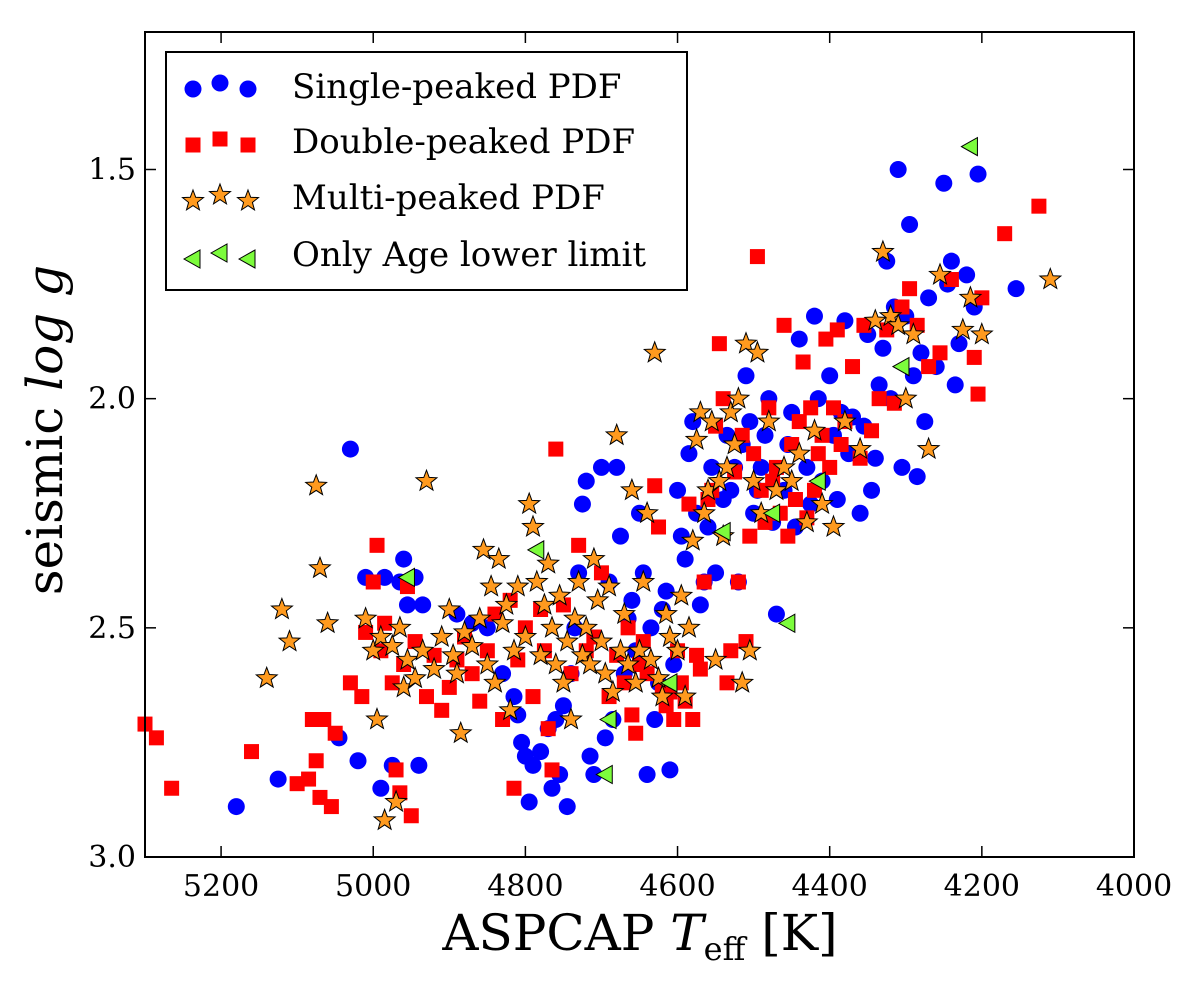 This screenshot has width=1200, height=997. I want to click on legend-markers, so click(220, 171).